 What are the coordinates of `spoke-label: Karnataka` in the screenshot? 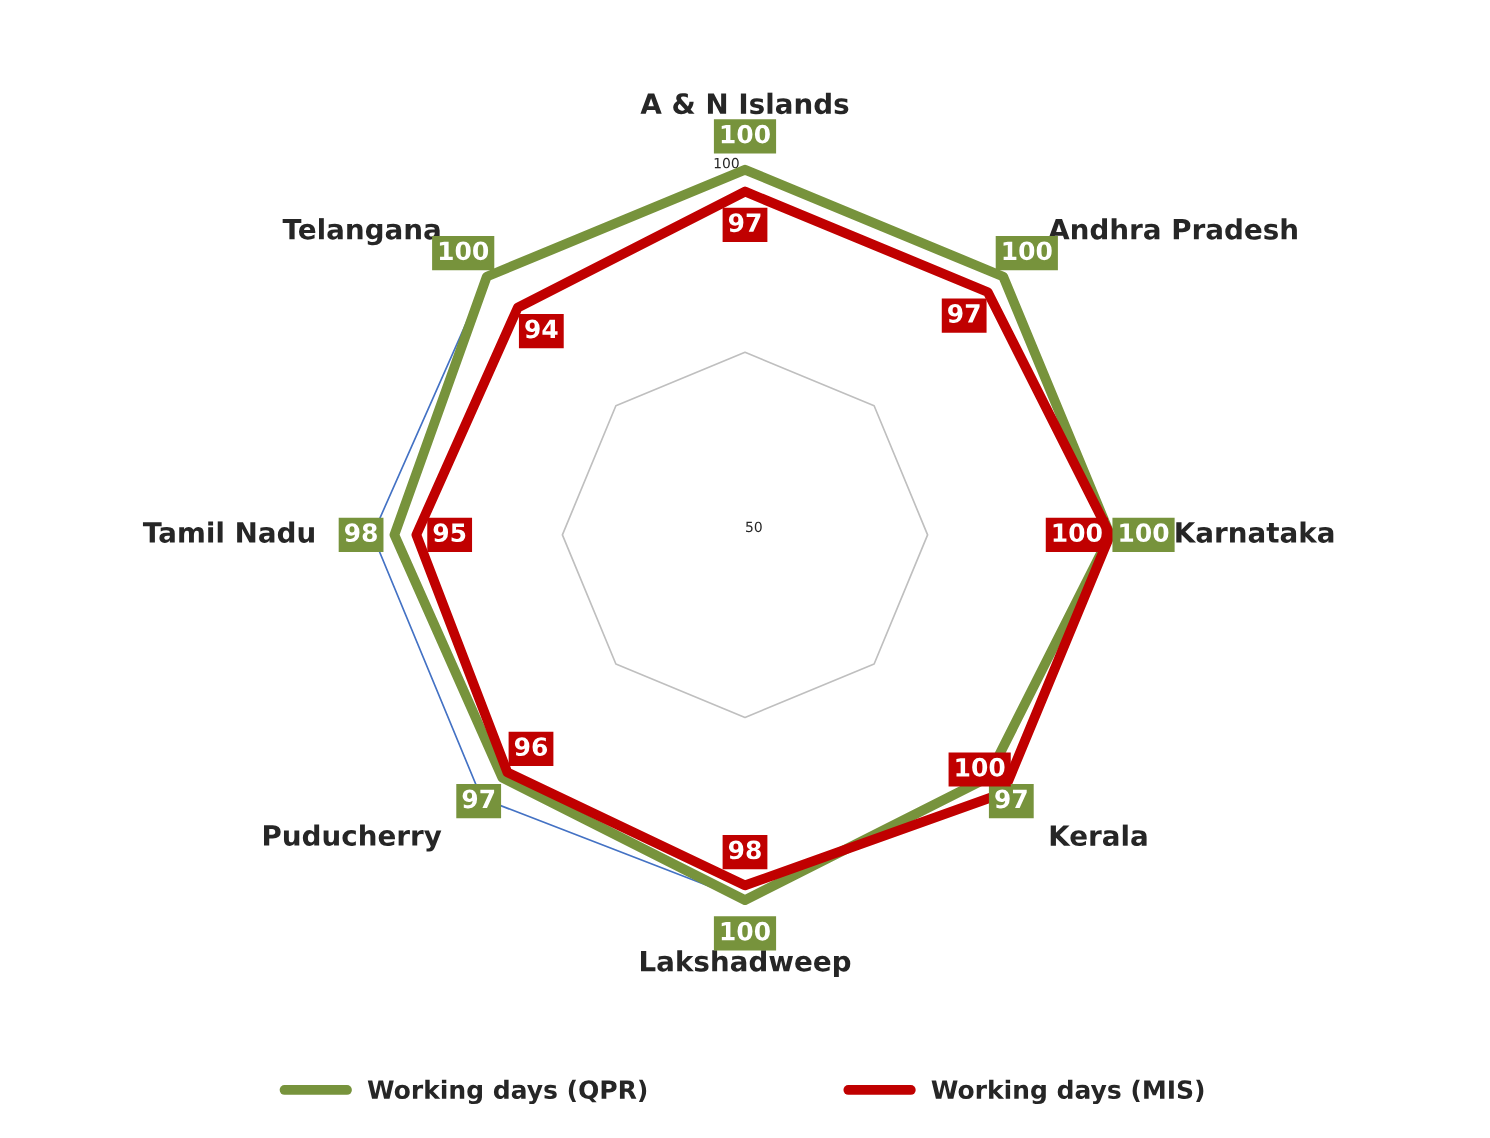 It's located at (1255, 532).